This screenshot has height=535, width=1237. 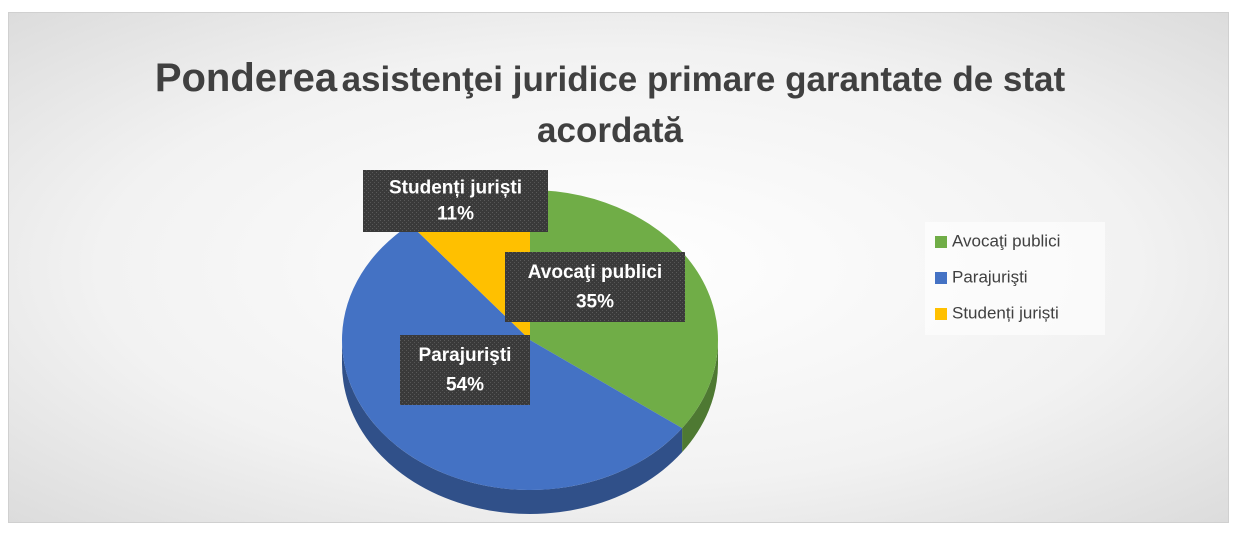 I want to click on data-label-name: Studenți juriști, so click(x=455, y=188).